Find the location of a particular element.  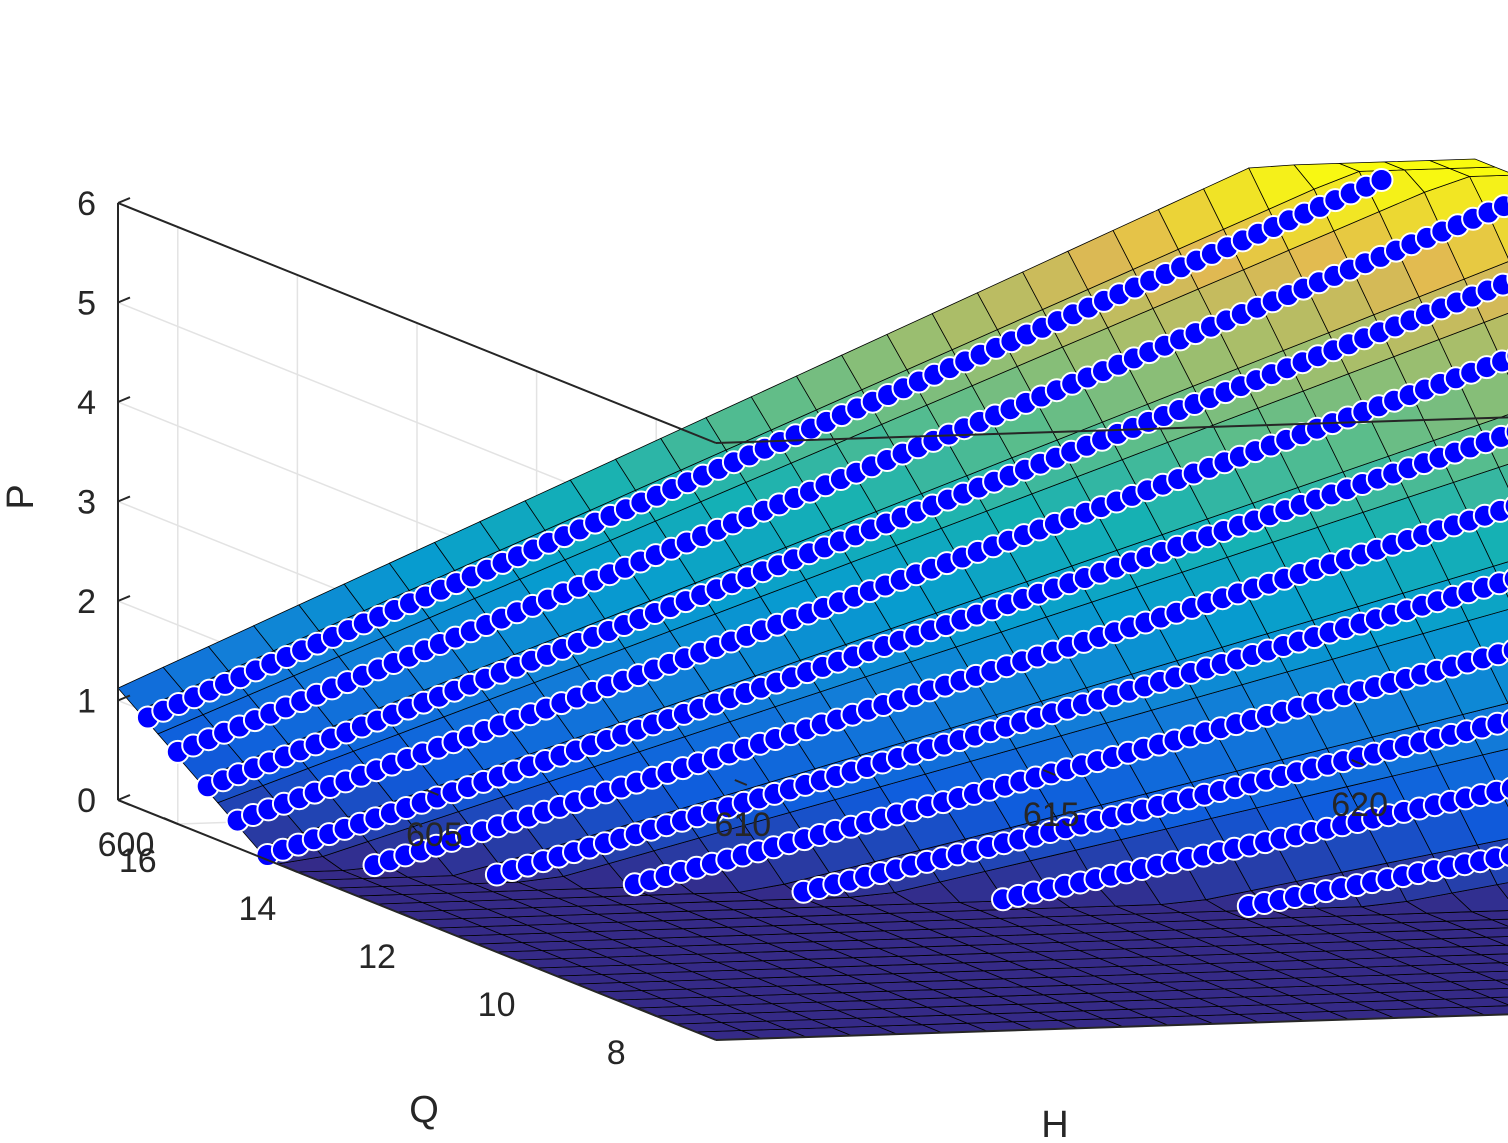

y-axis-label: Q is located at coordinates (424, 1110).